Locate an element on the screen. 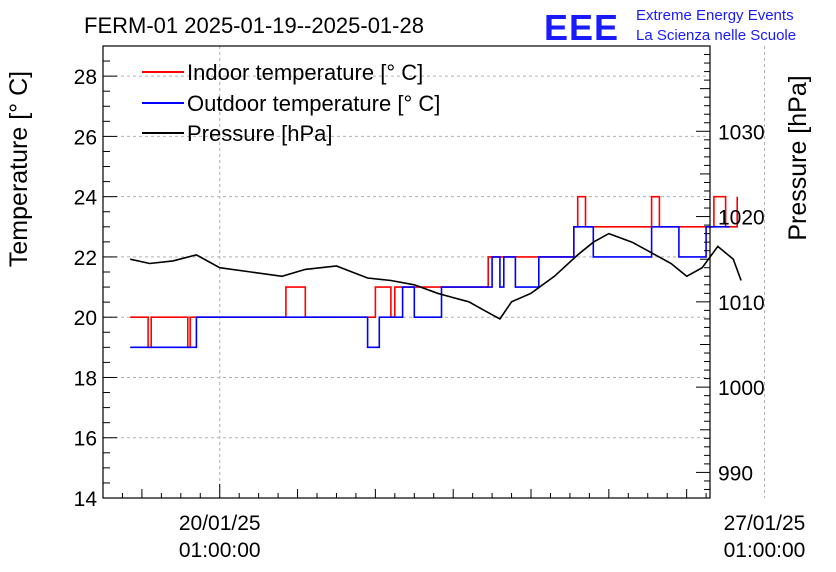  y-axis-right-title: Pressure [hPa] is located at coordinates (798, 157).